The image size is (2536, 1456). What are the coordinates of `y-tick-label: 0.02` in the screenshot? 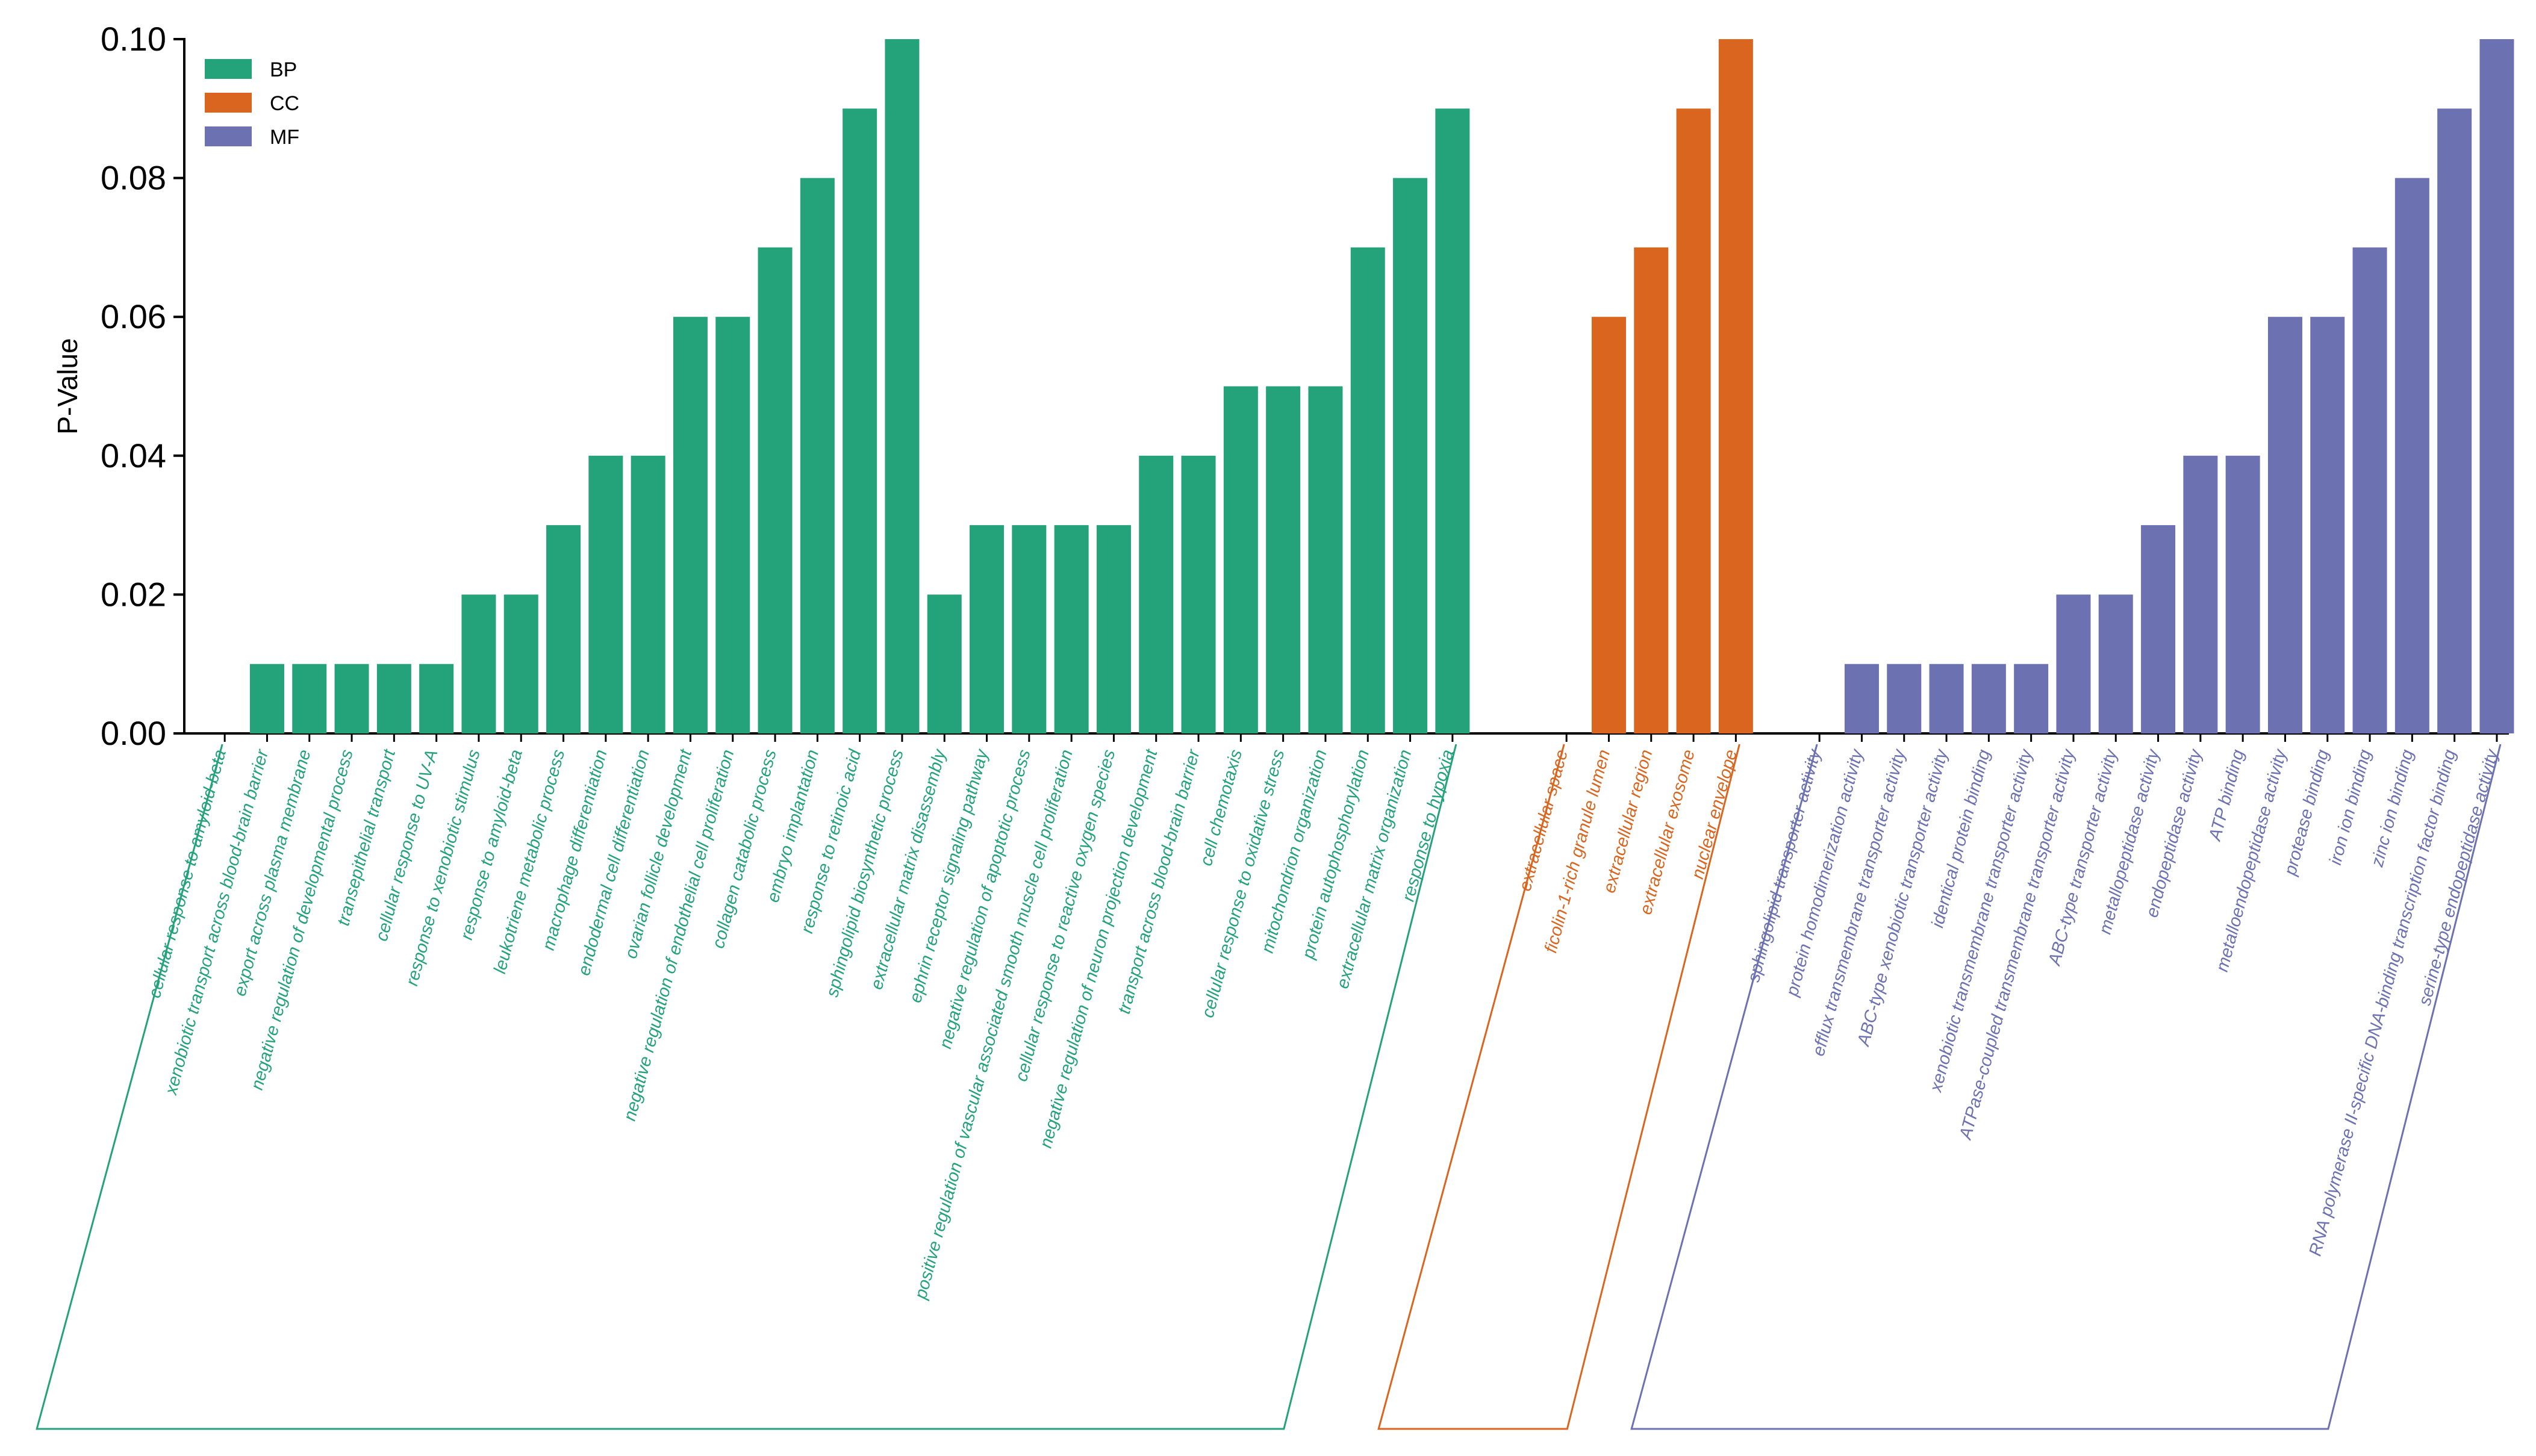 It's located at (133, 594).